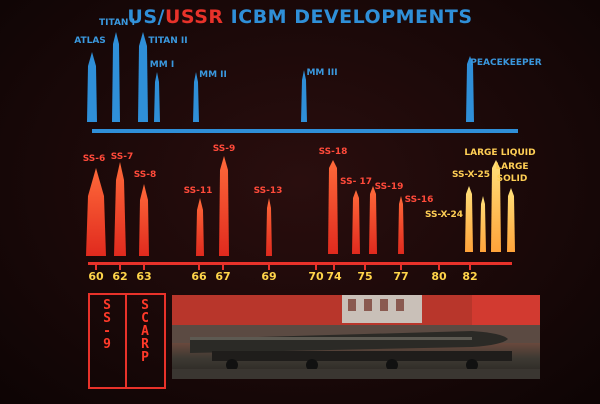 The width and height of the screenshot is (600, 404). What do you see at coordinates (199, 276) in the screenshot?
I see `year-66: 66` at bounding box center [199, 276].